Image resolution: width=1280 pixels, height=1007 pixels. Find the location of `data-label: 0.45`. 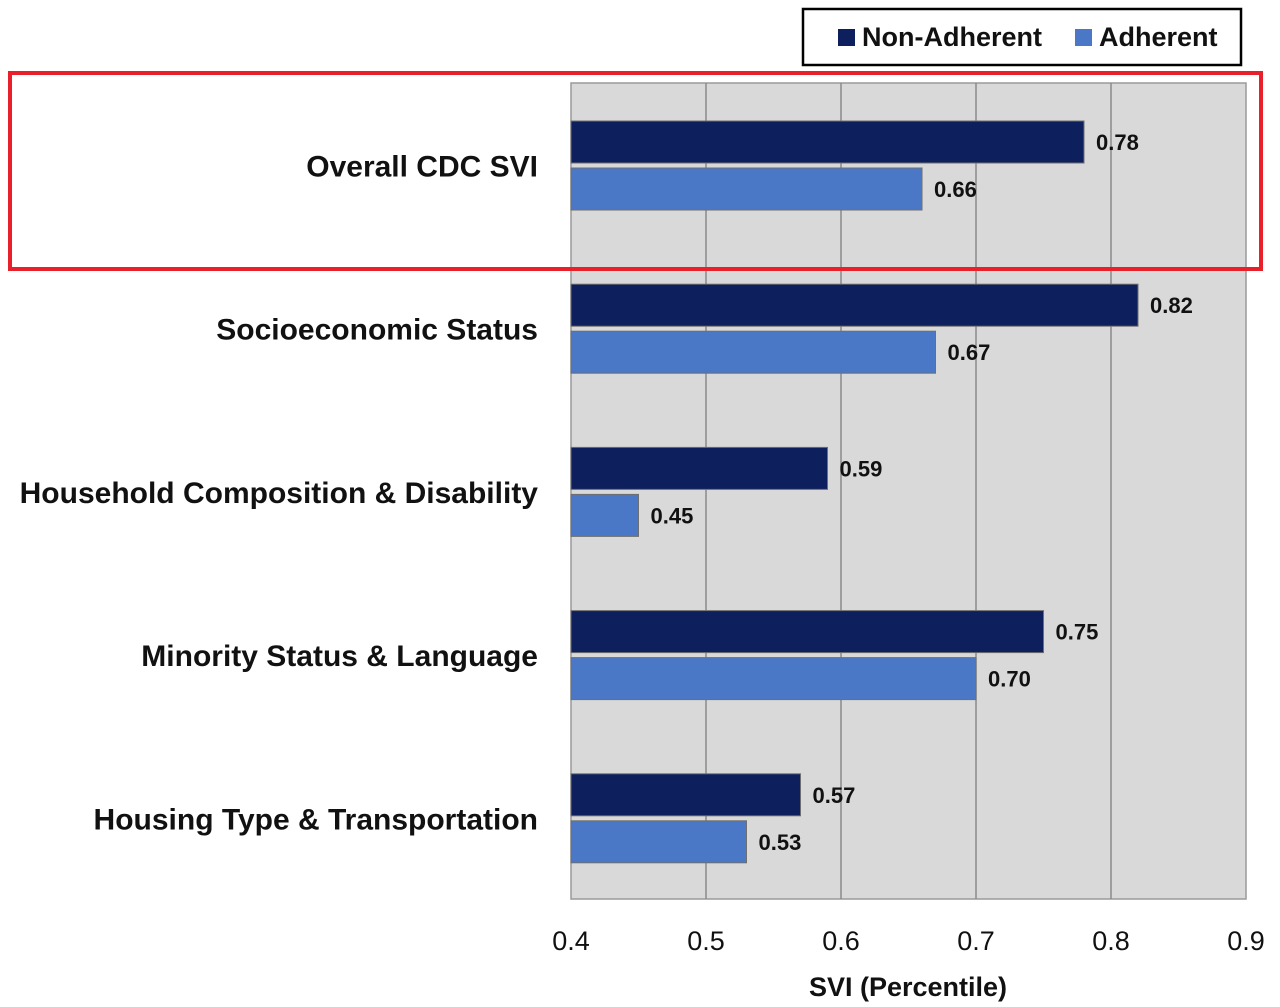

data-label: 0.45 is located at coordinates (672, 515).